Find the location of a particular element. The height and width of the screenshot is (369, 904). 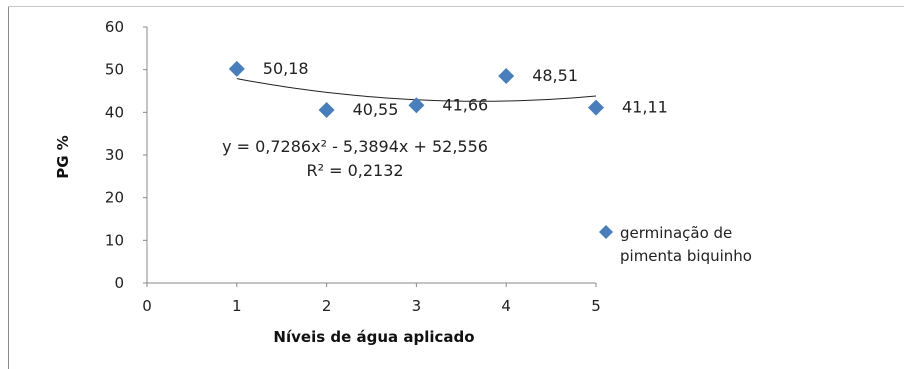

y-tick-label: 30 is located at coordinates (114, 155).